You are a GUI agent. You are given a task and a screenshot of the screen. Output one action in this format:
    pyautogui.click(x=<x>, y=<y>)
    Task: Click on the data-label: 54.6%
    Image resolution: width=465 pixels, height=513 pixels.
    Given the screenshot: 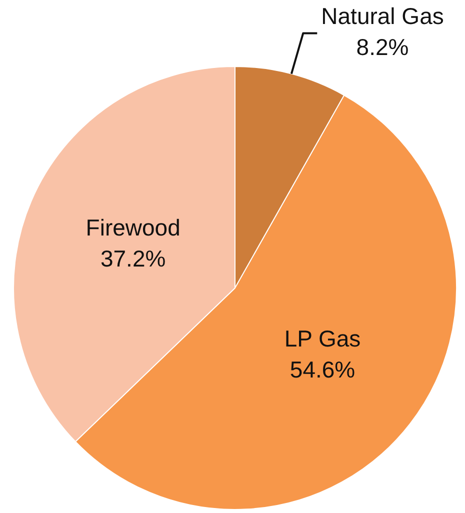 What is the action you would take?
    pyautogui.click(x=323, y=369)
    